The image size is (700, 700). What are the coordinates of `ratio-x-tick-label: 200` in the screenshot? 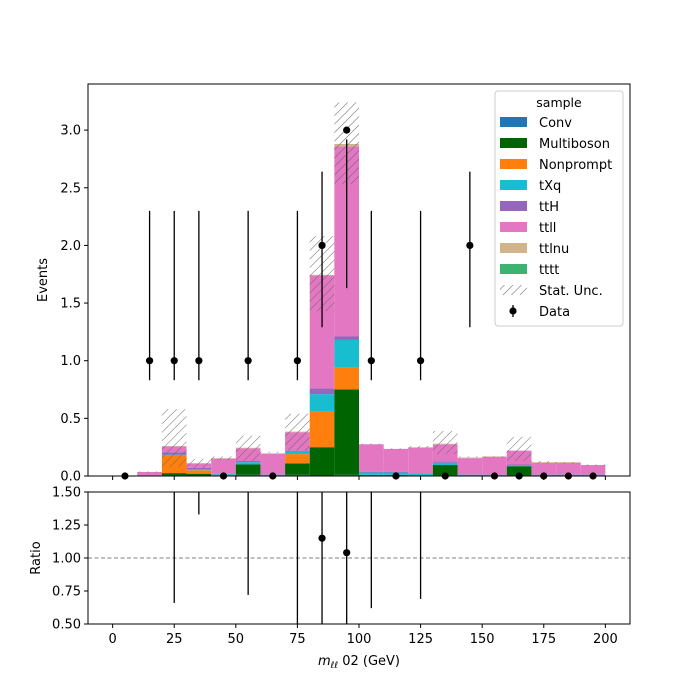 It's located at (605, 639).